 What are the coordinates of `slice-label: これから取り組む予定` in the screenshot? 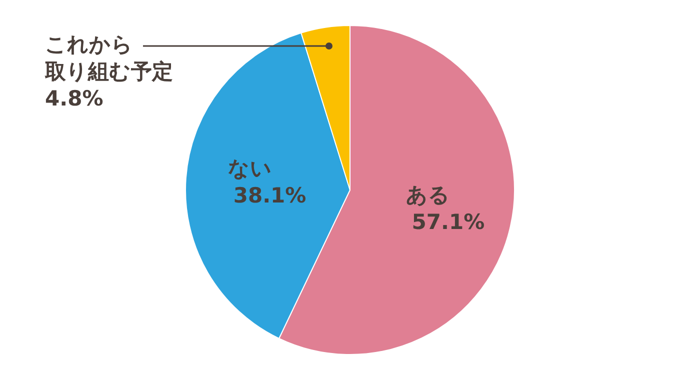 It's located at (108, 58).